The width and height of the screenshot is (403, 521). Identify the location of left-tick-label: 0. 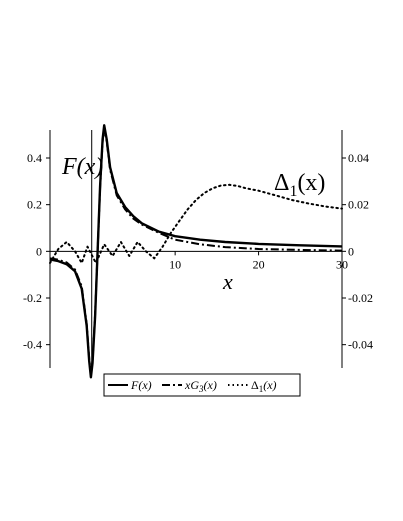
(39, 251).